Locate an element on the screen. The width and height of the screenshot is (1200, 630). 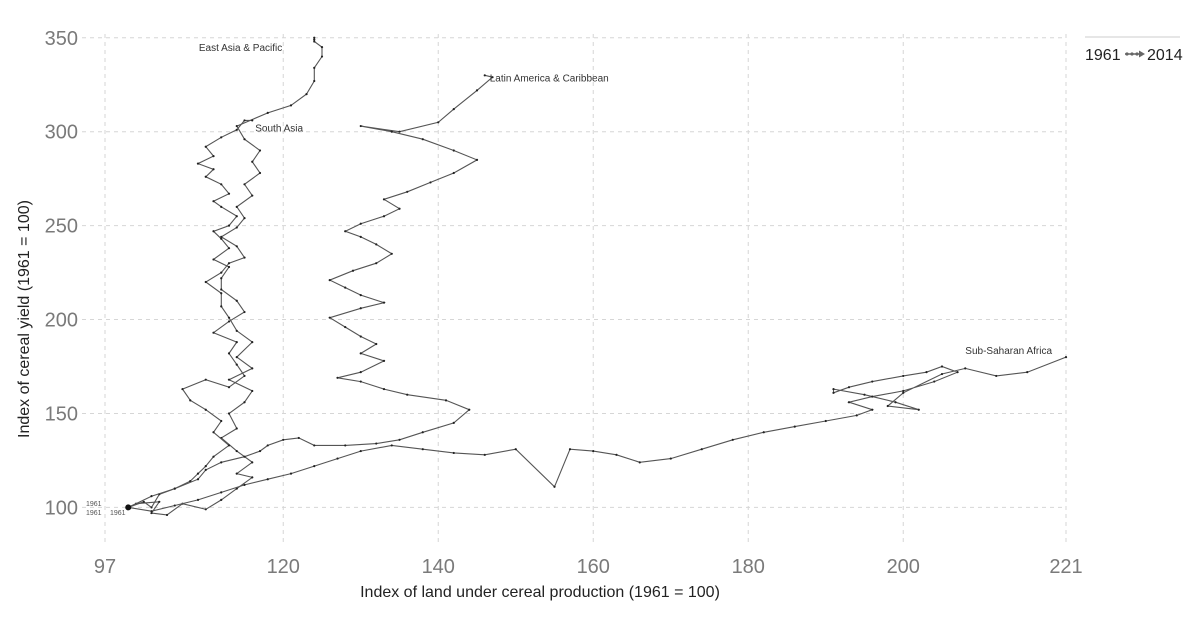
series-label-south-asia: South Asia is located at coordinates (279, 128).